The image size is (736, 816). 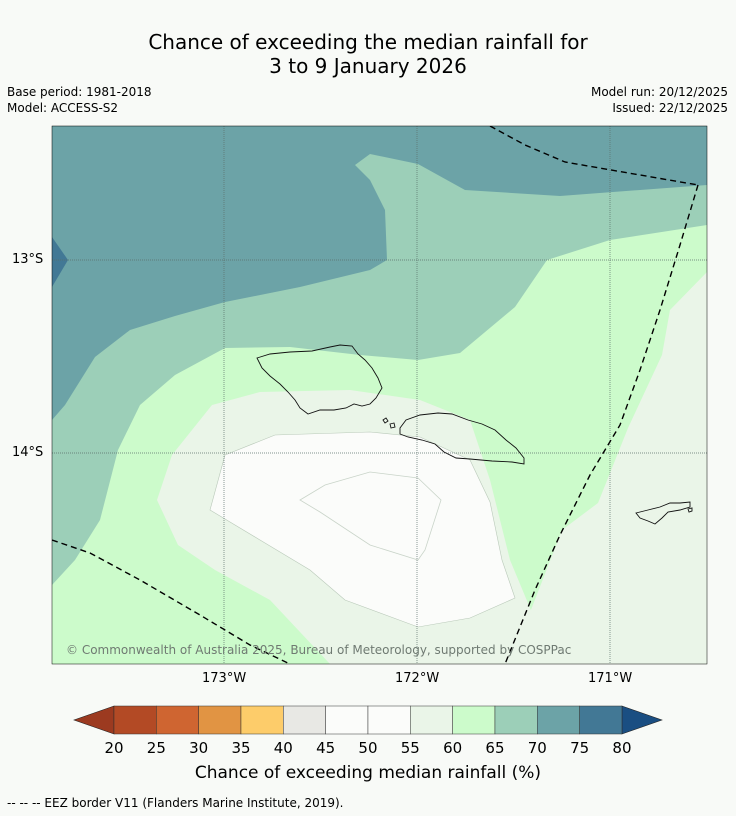 I want to click on colorbar-tick-label: 35, so click(x=240, y=748).